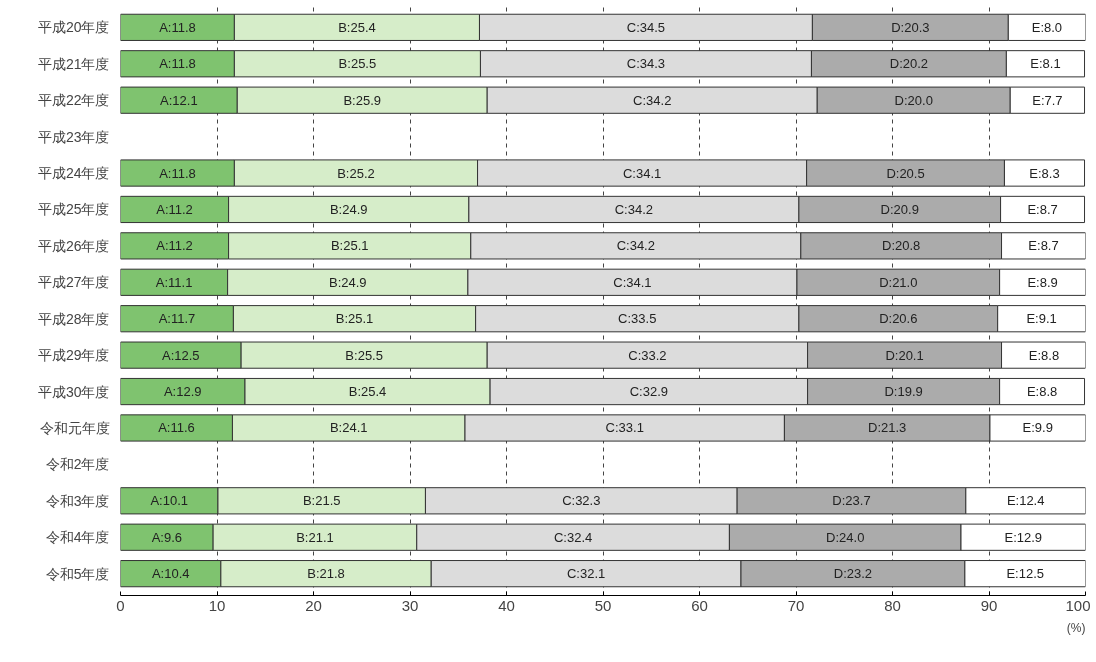  What do you see at coordinates (166, 537) in the screenshot?
I see `data-label: A:9.6` at bounding box center [166, 537].